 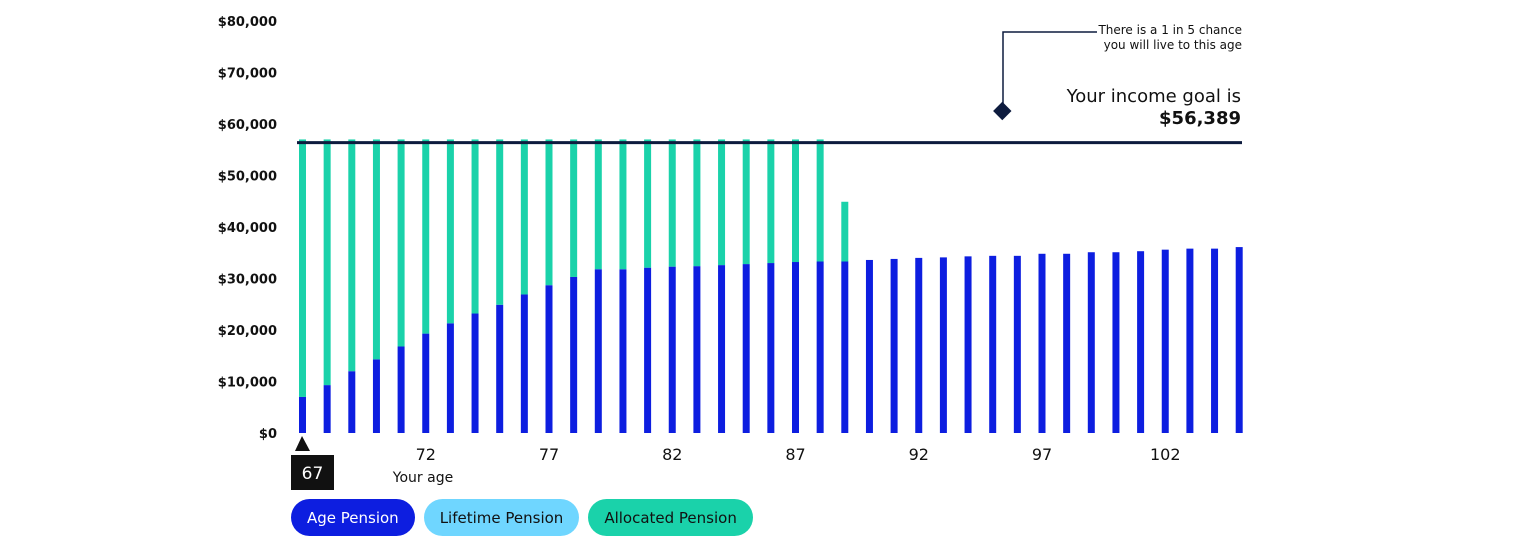 I want to click on y-tick-label: $80,000, so click(x=247, y=22).